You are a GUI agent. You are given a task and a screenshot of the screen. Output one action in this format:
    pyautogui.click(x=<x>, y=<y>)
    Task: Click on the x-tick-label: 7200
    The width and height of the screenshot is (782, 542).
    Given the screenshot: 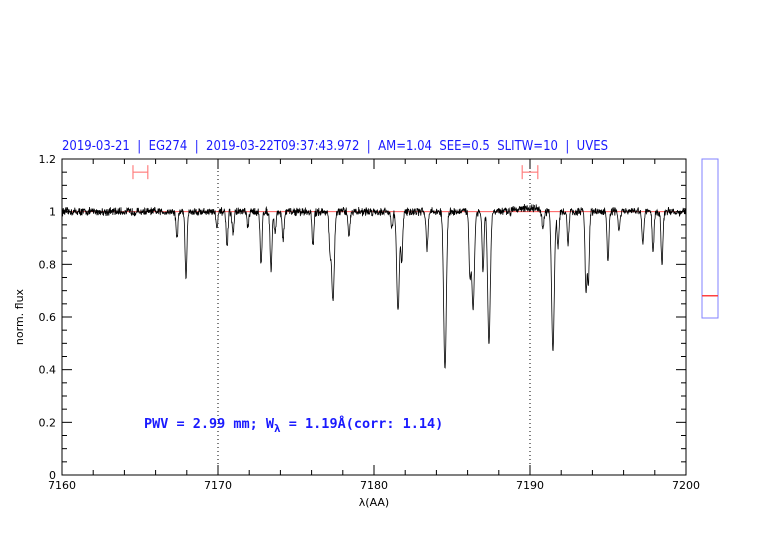 What is the action you would take?
    pyautogui.click(x=686, y=485)
    